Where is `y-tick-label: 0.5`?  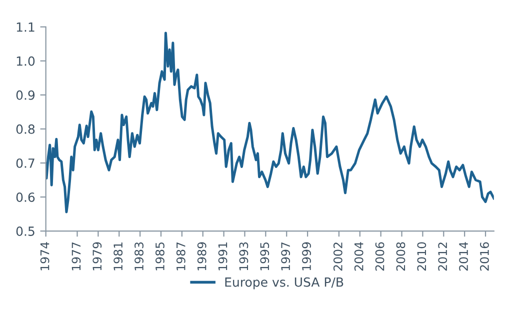
y-tick-label: 0.5 is located at coordinates (25, 231).